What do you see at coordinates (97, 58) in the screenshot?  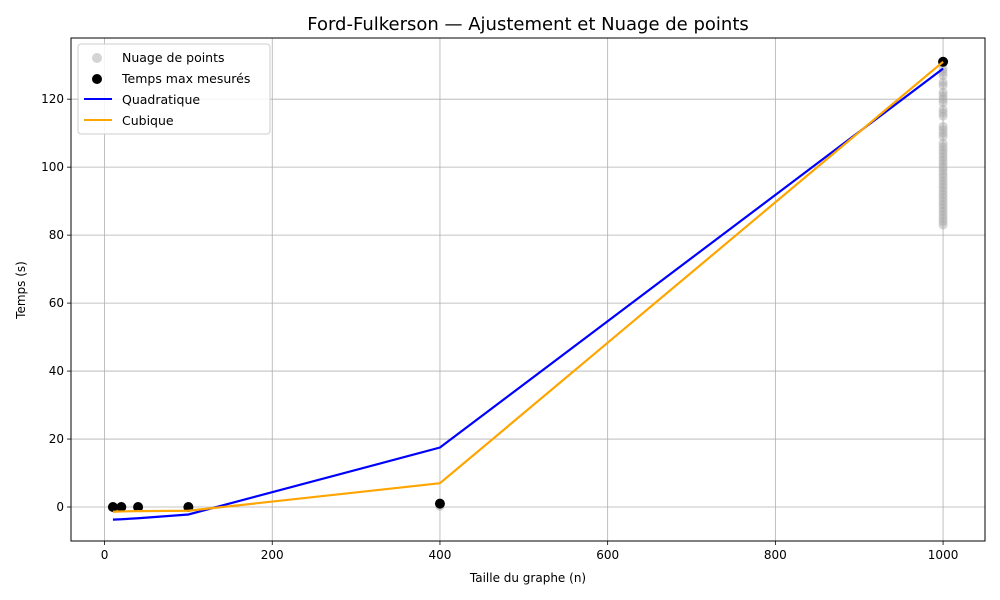 I see `legend-marker-nuage` at bounding box center [97, 58].